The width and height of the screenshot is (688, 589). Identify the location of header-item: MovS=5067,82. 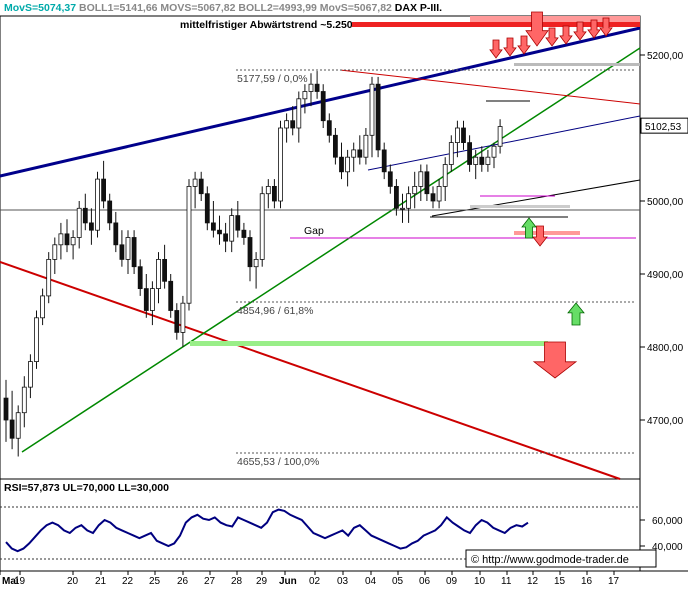
(354, 8).